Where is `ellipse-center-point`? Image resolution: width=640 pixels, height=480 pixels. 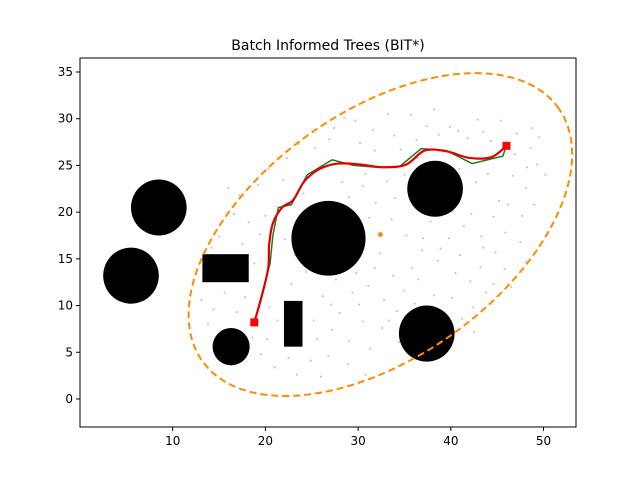 ellipse-center-point is located at coordinates (380, 234).